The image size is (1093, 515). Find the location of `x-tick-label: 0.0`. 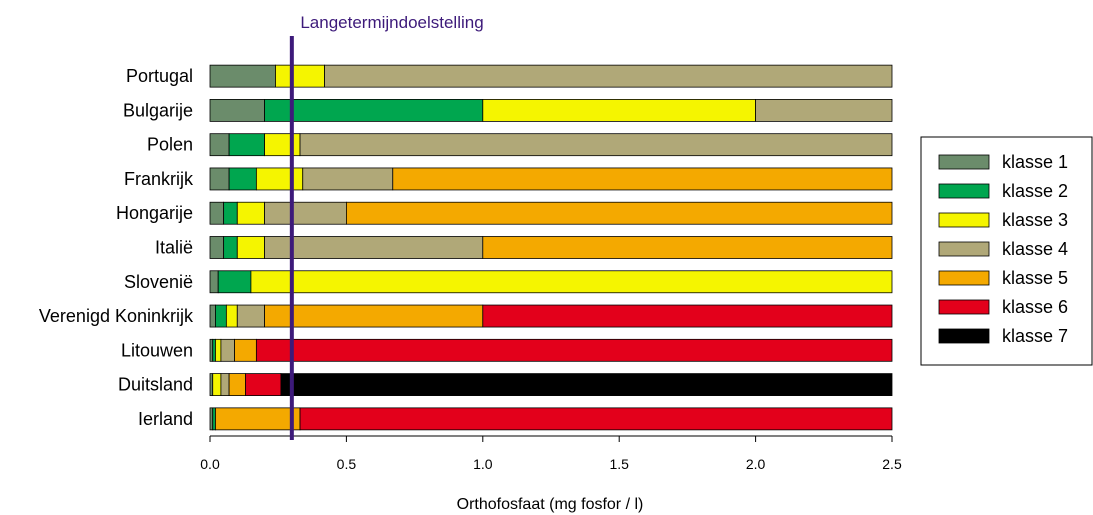

x-tick-label: 0.0 is located at coordinates (210, 464).